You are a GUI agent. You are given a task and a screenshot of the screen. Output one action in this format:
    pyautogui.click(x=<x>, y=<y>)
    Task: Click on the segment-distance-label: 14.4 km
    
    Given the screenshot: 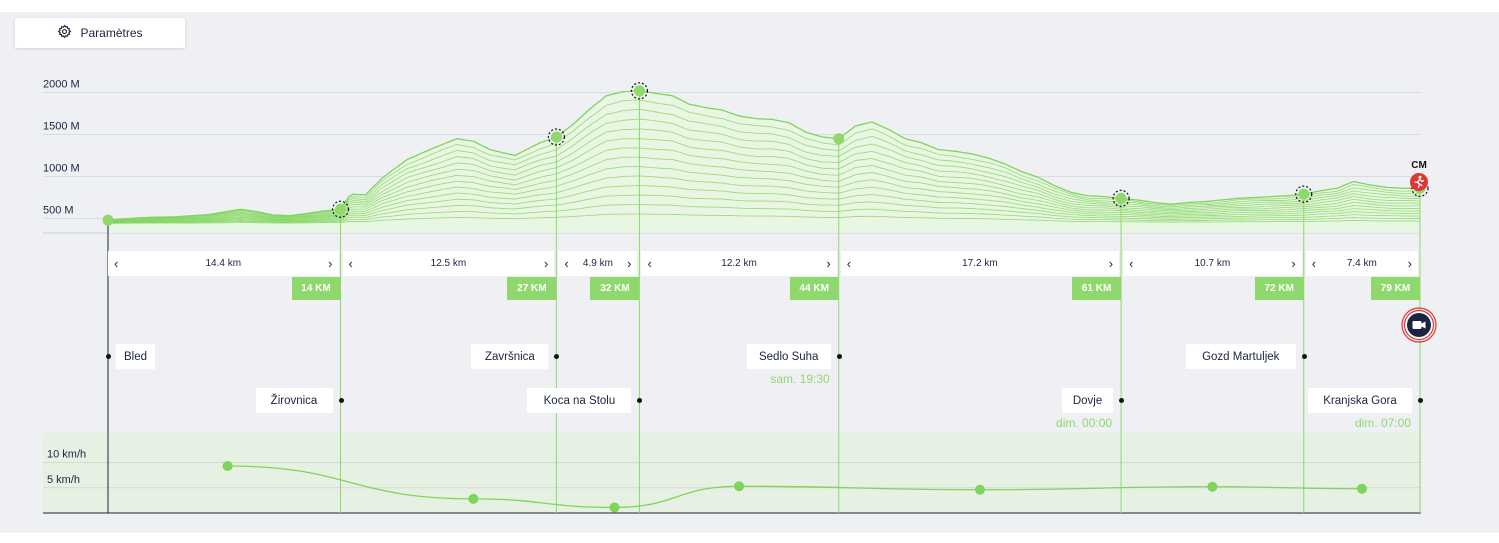 What is the action you would take?
    pyautogui.click(x=223, y=263)
    